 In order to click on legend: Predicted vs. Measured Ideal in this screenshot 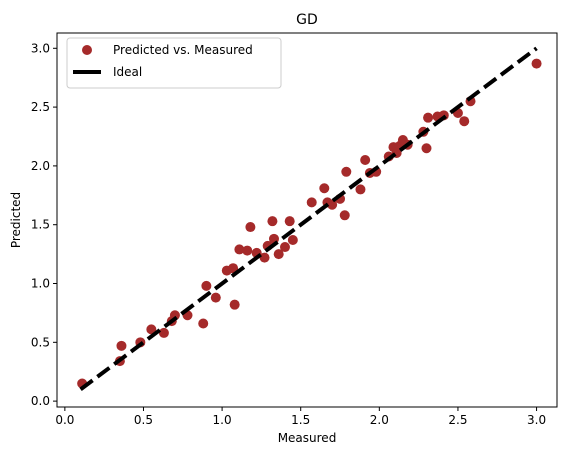, I will do `click(174, 63)`.